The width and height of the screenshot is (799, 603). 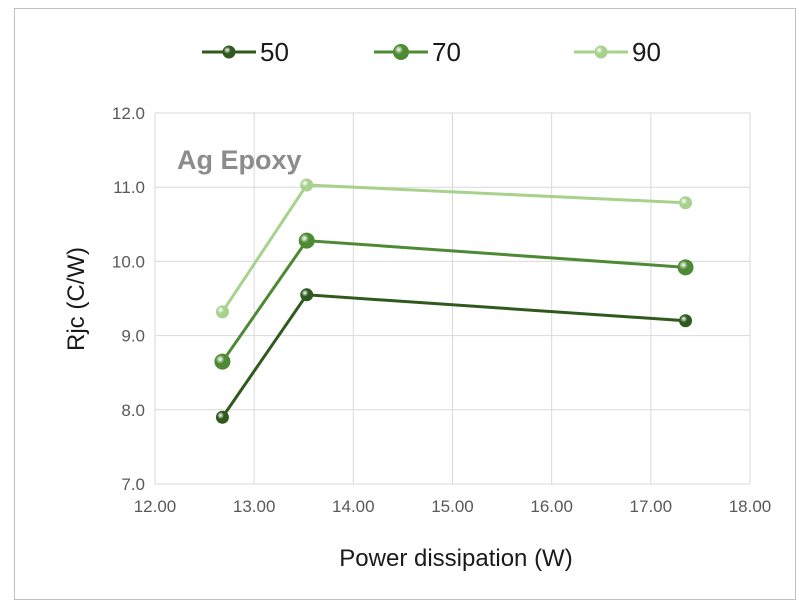 I want to click on x-tick-label: 14.00, so click(x=353, y=506).